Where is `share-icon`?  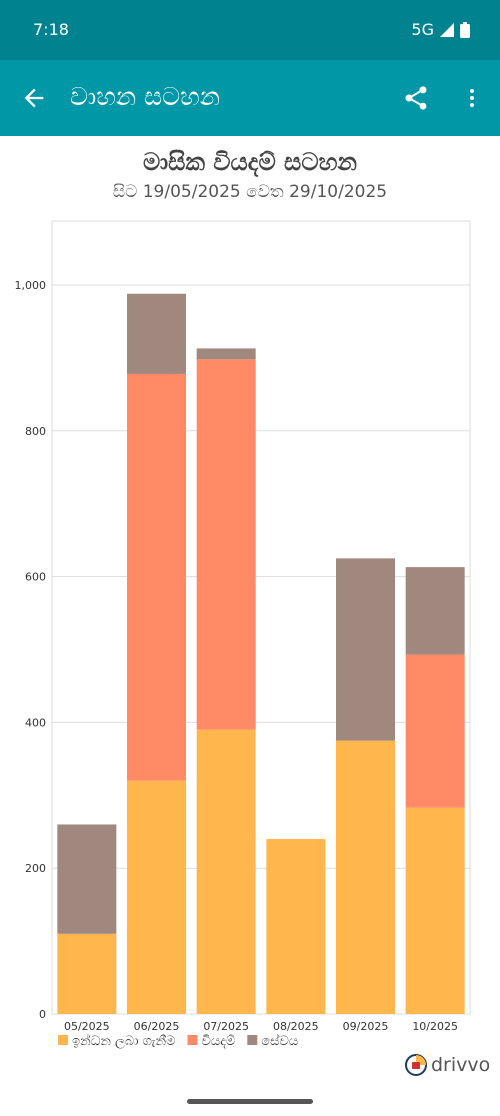
share-icon is located at coordinates (416, 98).